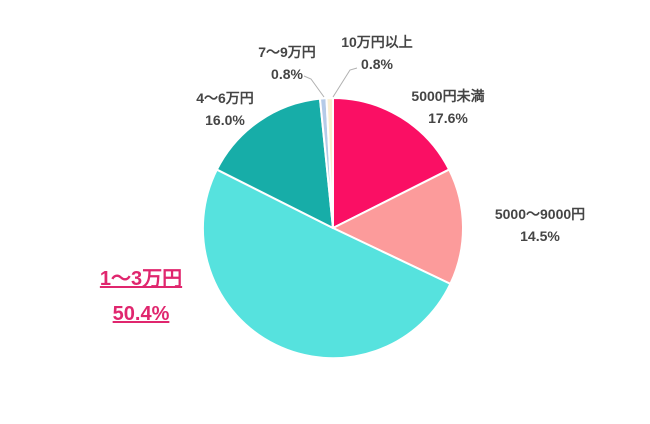 This screenshot has height=424, width=650. What do you see at coordinates (377, 42) in the screenshot?
I see `slice-label-text: 10万円以上` at bounding box center [377, 42].